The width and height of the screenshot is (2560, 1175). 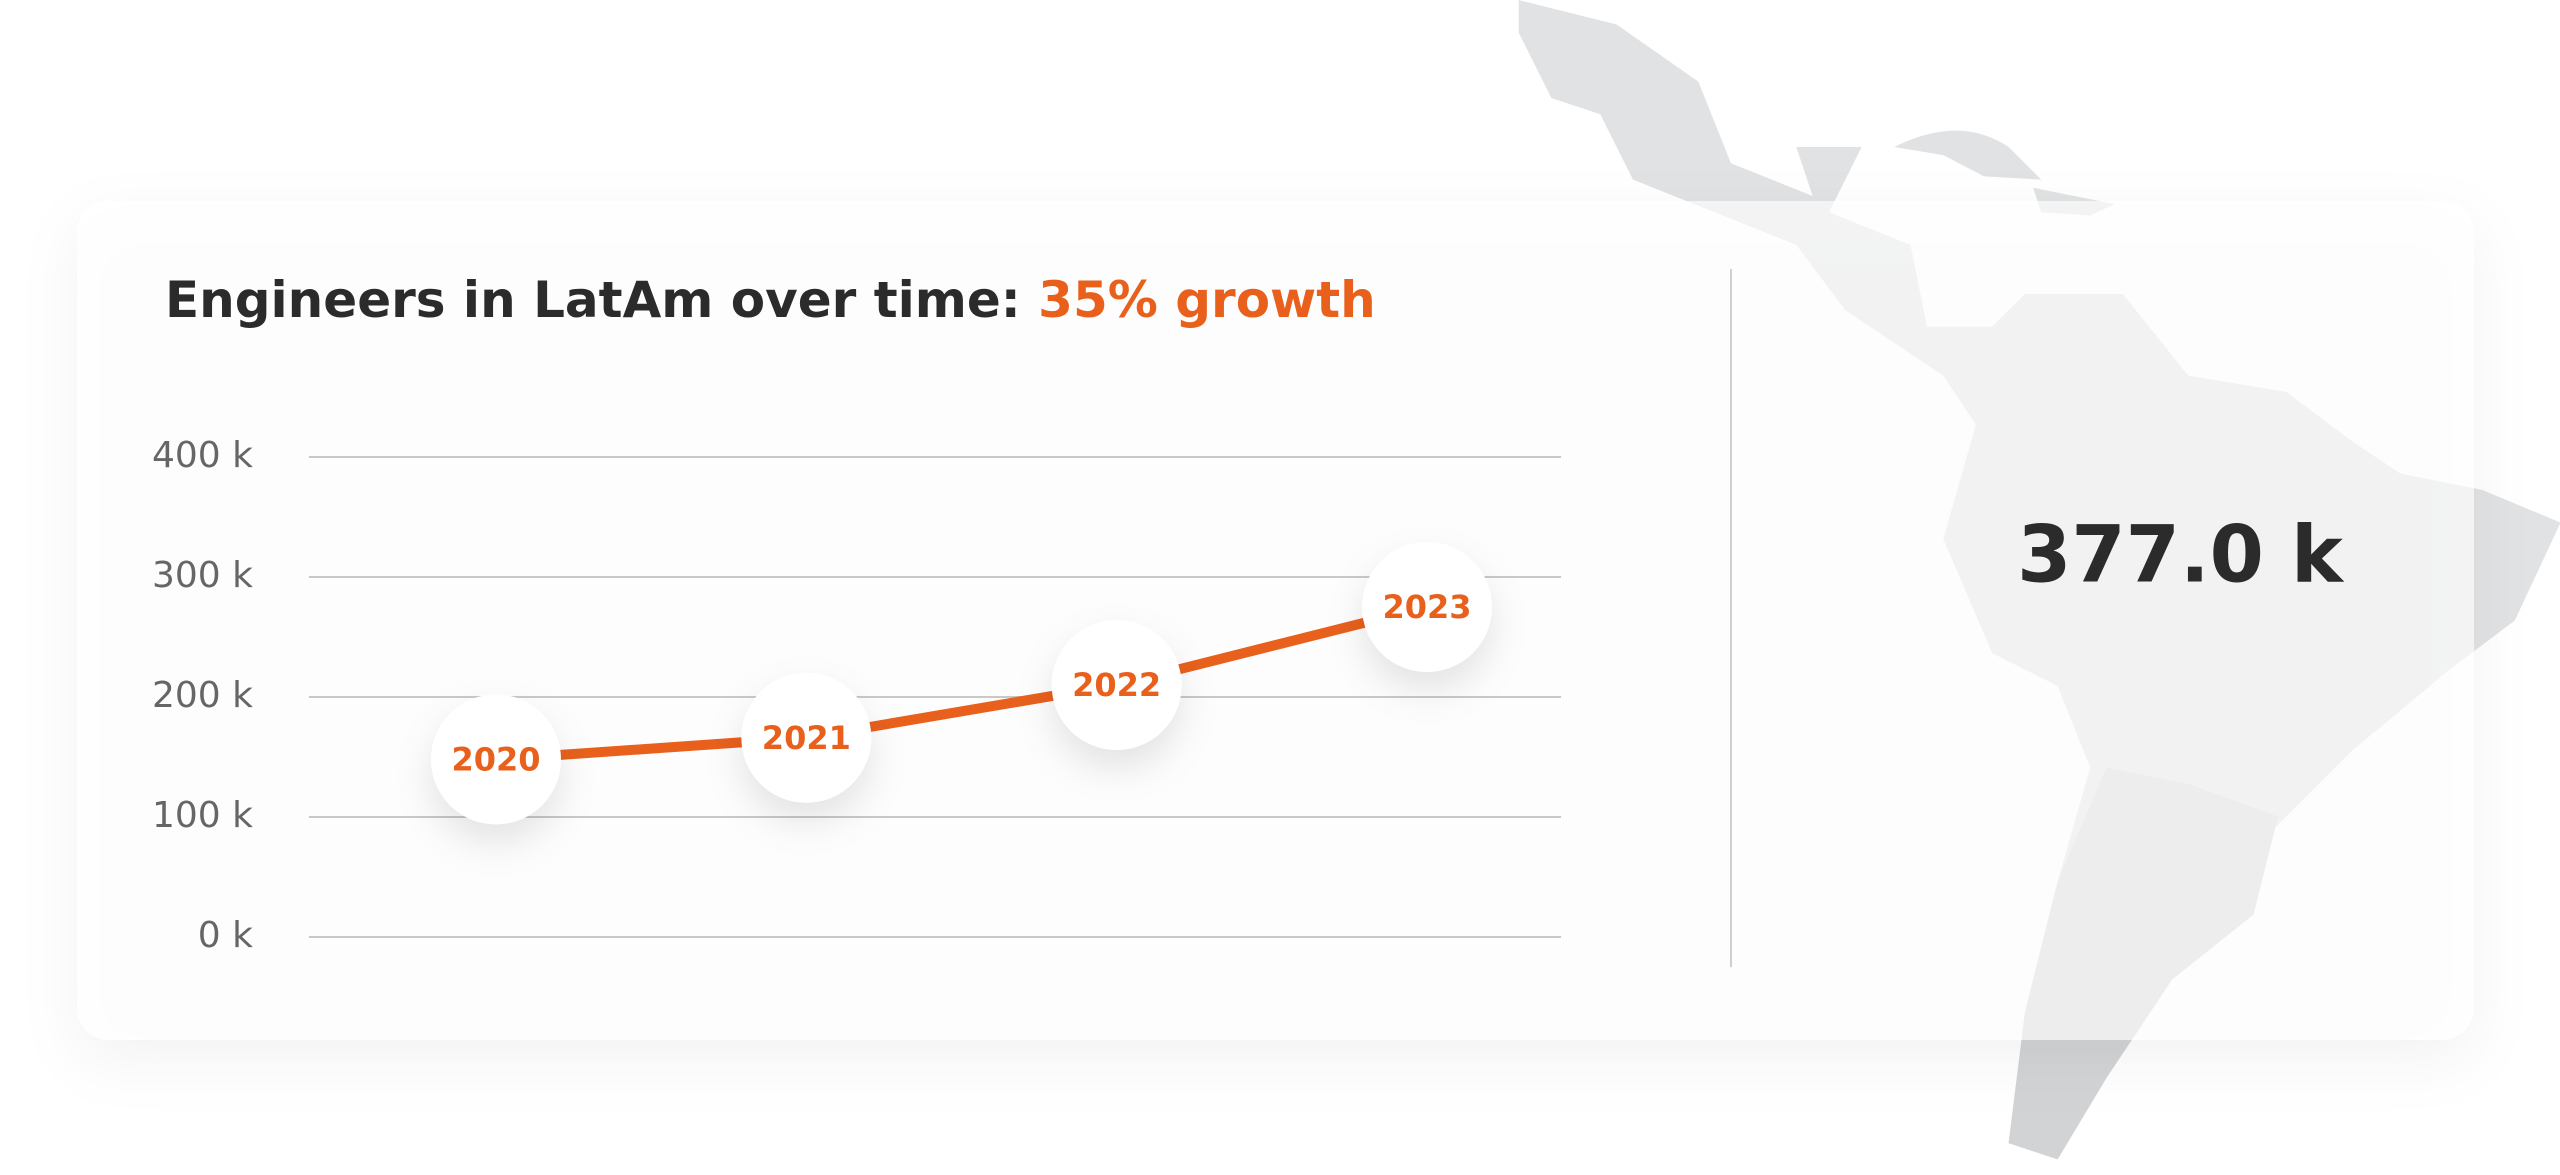 I want to click on x-category-label: 2023, so click(x=1426, y=607).